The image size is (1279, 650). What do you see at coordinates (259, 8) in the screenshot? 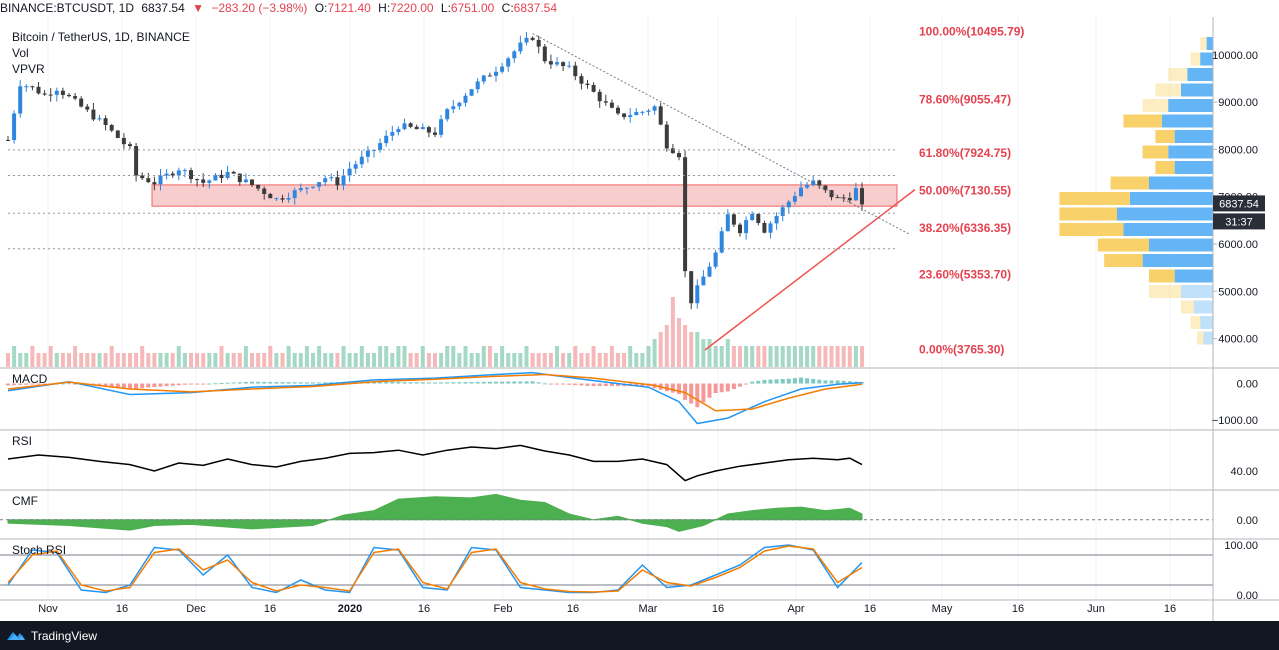
I see `price-change: −283.20 (−3.98%)` at bounding box center [259, 8].